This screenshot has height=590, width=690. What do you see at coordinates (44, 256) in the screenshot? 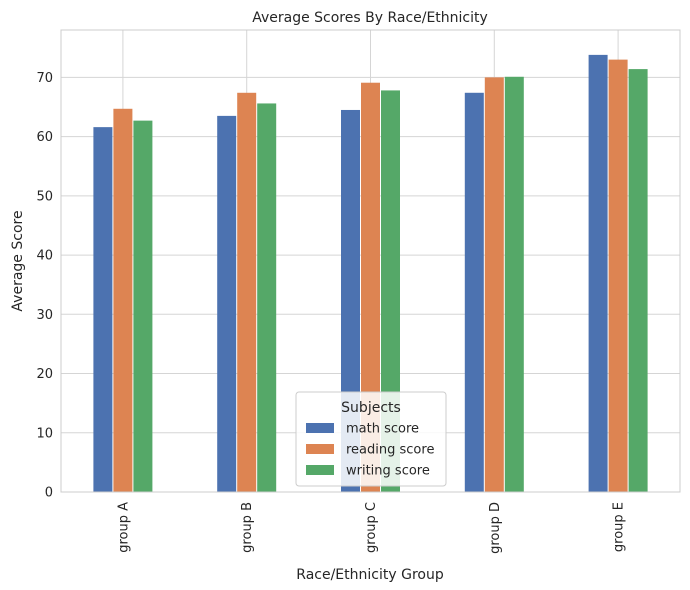
I see `y-tick-label: 40` at bounding box center [44, 256].